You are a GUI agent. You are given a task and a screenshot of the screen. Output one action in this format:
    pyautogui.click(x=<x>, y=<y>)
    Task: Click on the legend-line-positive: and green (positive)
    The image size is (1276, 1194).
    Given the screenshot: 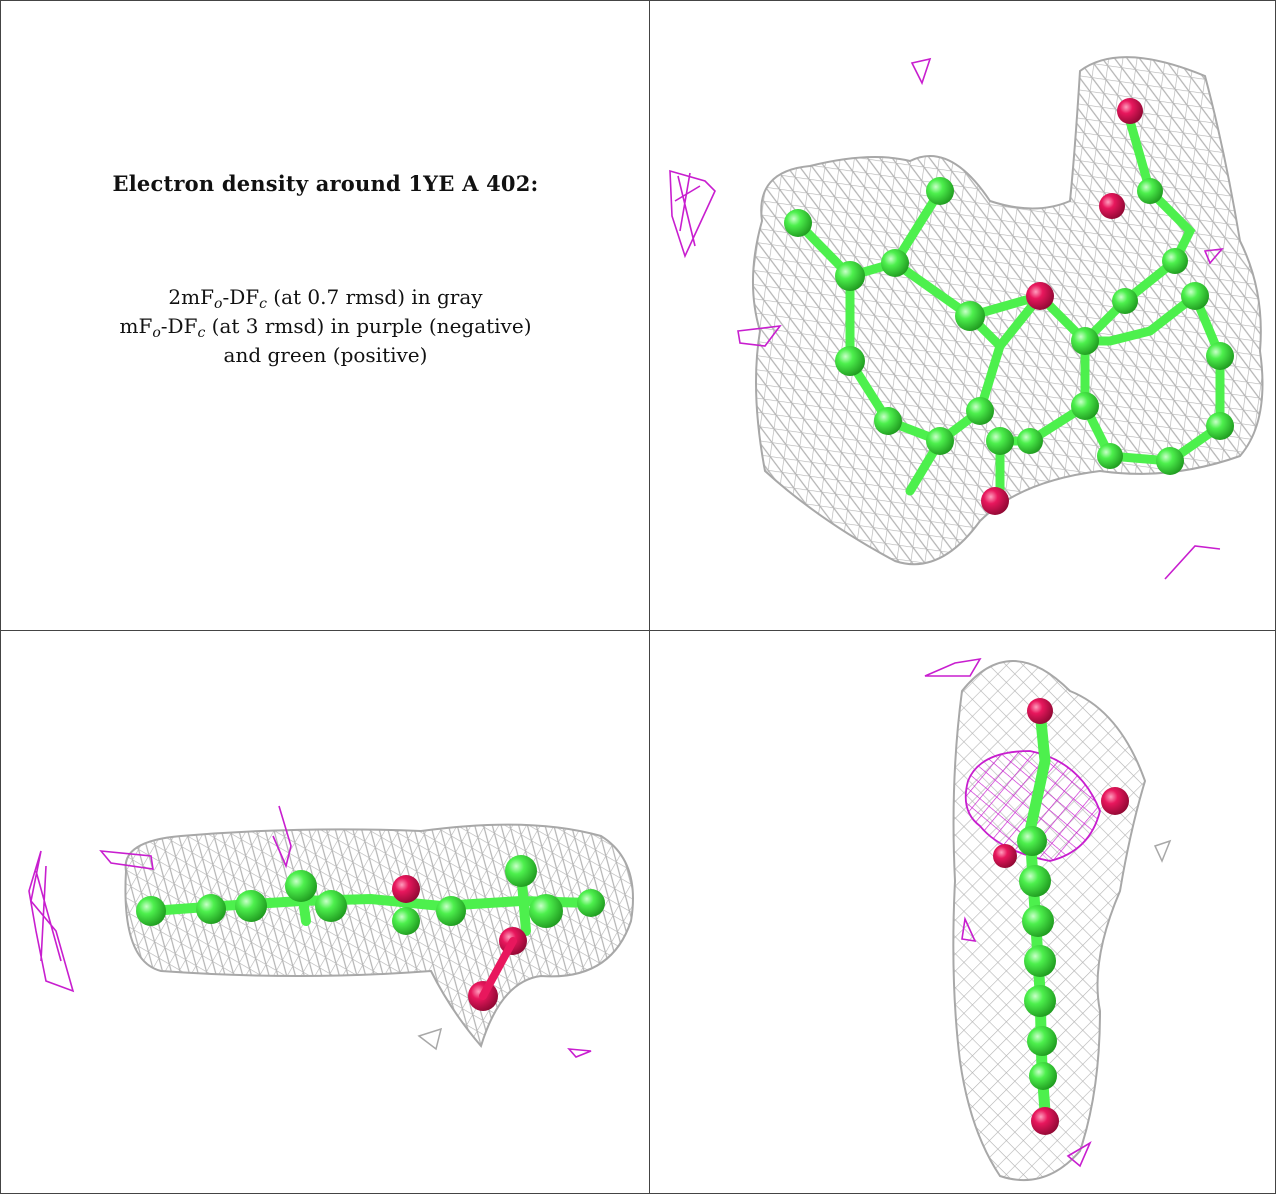 What is the action you would take?
    pyautogui.click(x=325, y=355)
    